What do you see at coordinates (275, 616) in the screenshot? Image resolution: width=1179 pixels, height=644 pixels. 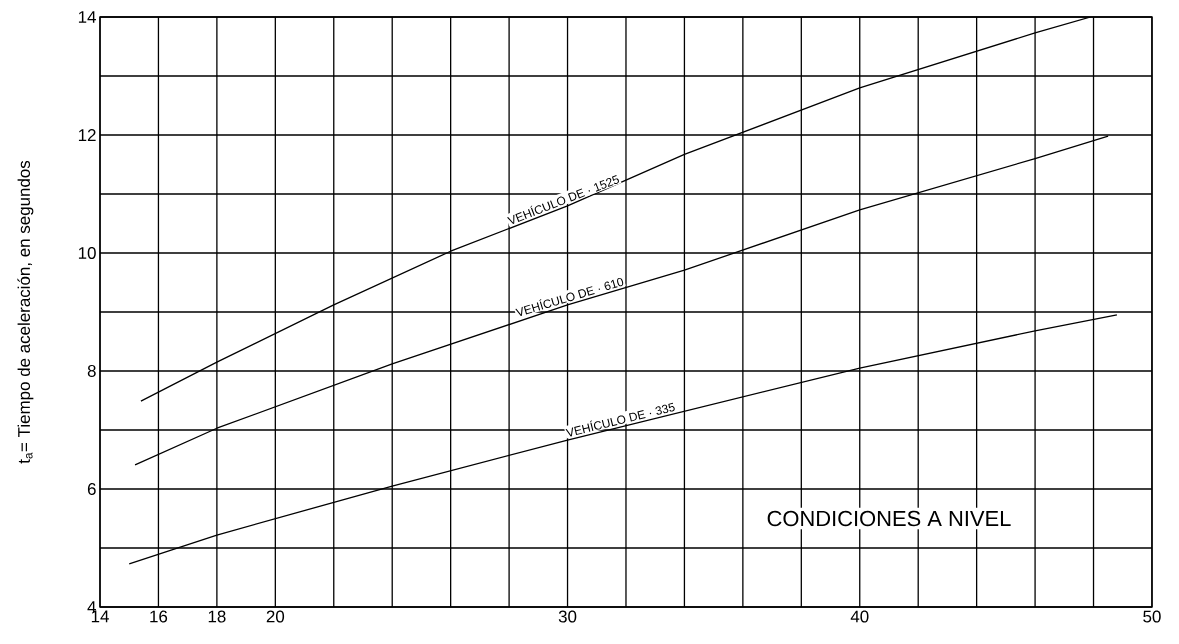 I see `x-tick-label: 20` at bounding box center [275, 616].